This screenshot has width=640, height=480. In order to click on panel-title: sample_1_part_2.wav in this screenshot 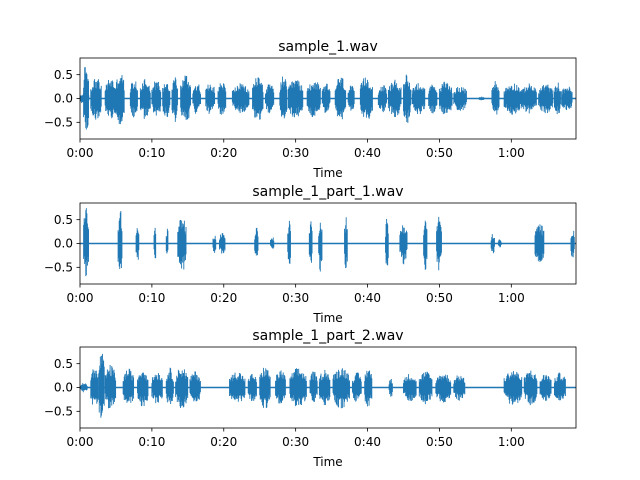, I will do `click(327, 336)`.